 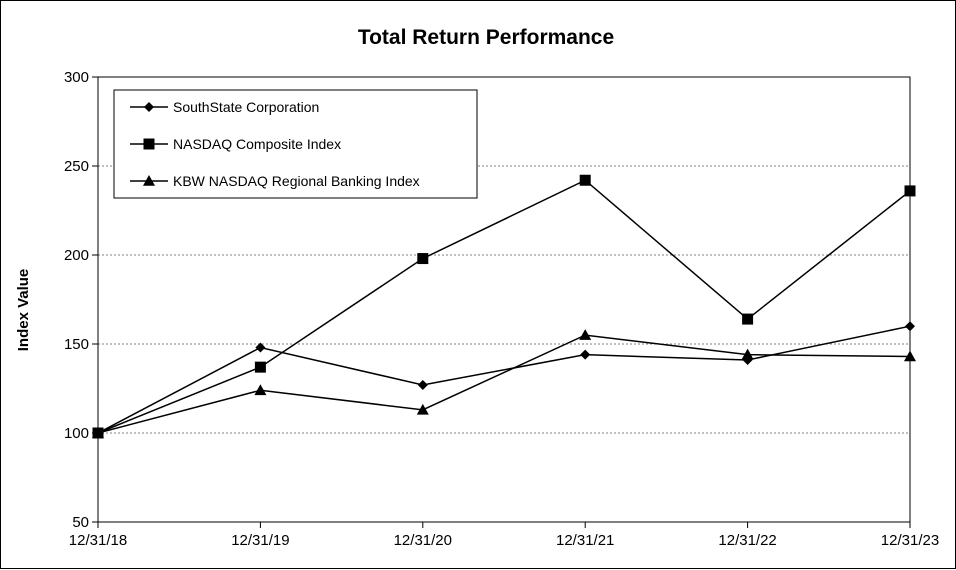 I want to click on y-tick-label-150: 150, so click(x=76, y=344).